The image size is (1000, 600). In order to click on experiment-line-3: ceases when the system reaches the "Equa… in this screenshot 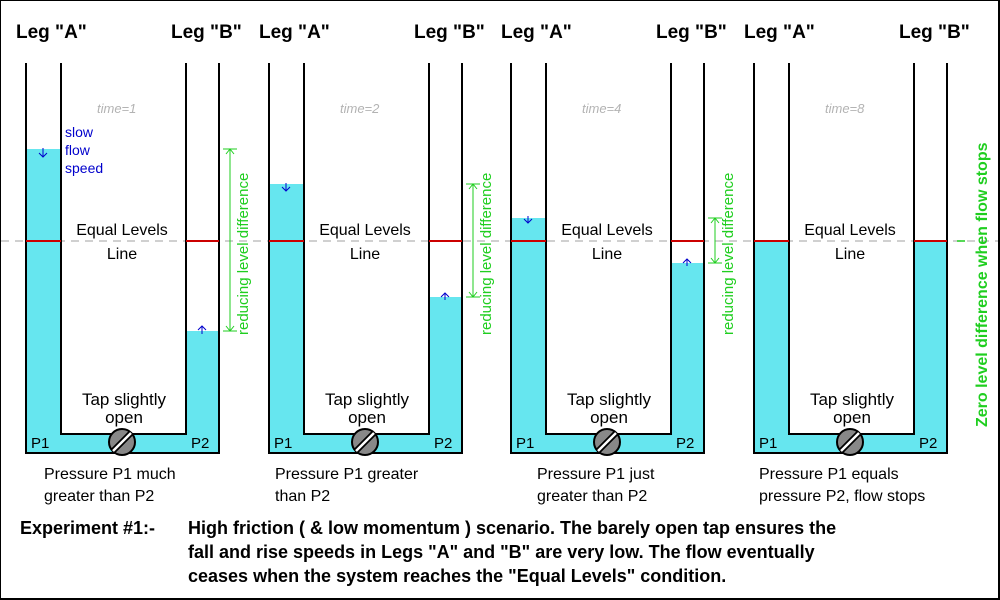, I will do `click(457, 576)`.